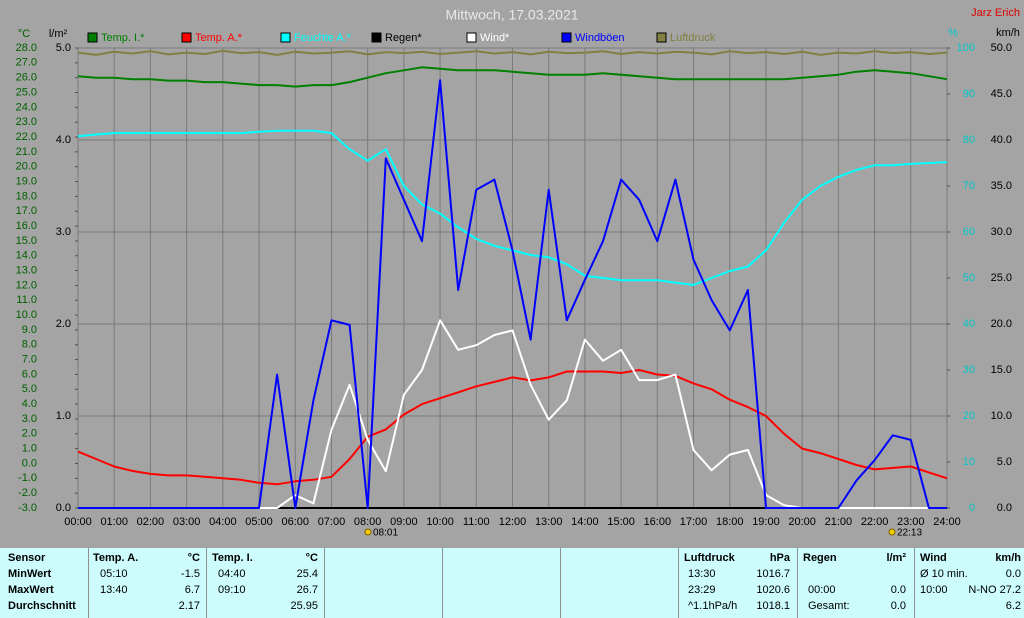 The image size is (1024, 618). Describe the element at coordinates (621, 522) in the screenshot. I see `x-tick-label: 15:00` at that location.